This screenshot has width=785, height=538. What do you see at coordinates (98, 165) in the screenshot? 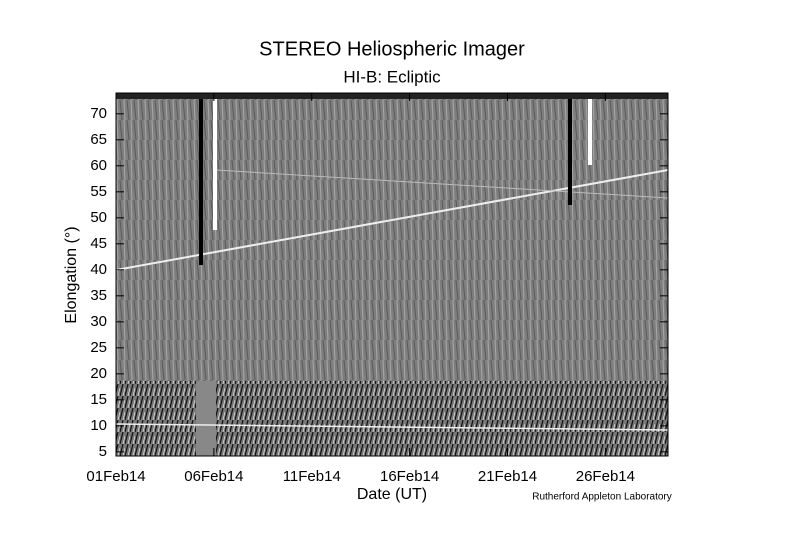
I see `y-tick-label: 60` at bounding box center [98, 165].